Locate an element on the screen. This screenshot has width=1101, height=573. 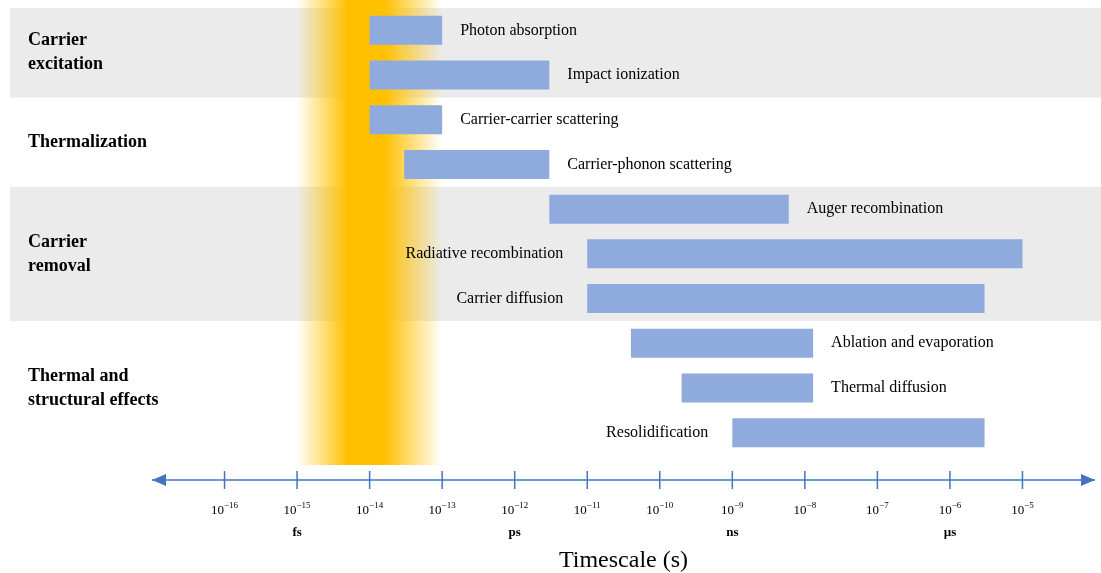
x-axis-title: Timescale (s) is located at coordinates (623, 559).